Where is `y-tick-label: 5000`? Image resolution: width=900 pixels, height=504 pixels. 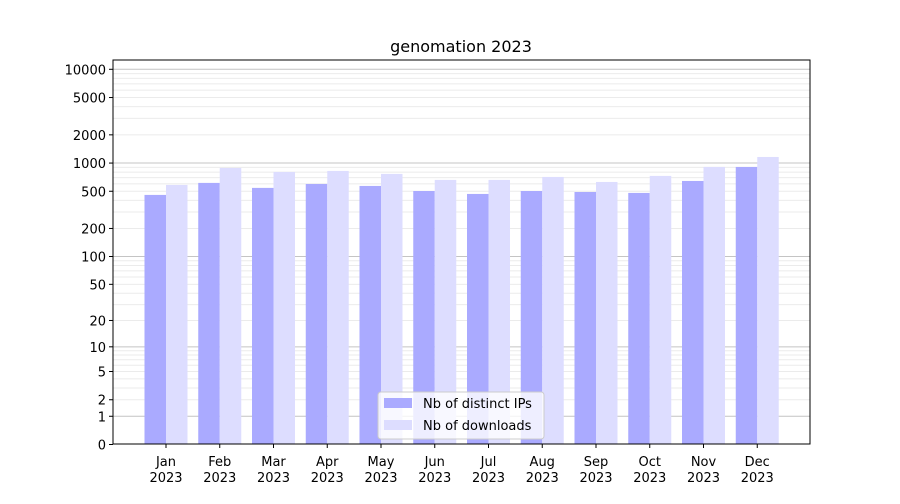
y-tick-label: 5000 is located at coordinates (89, 99).